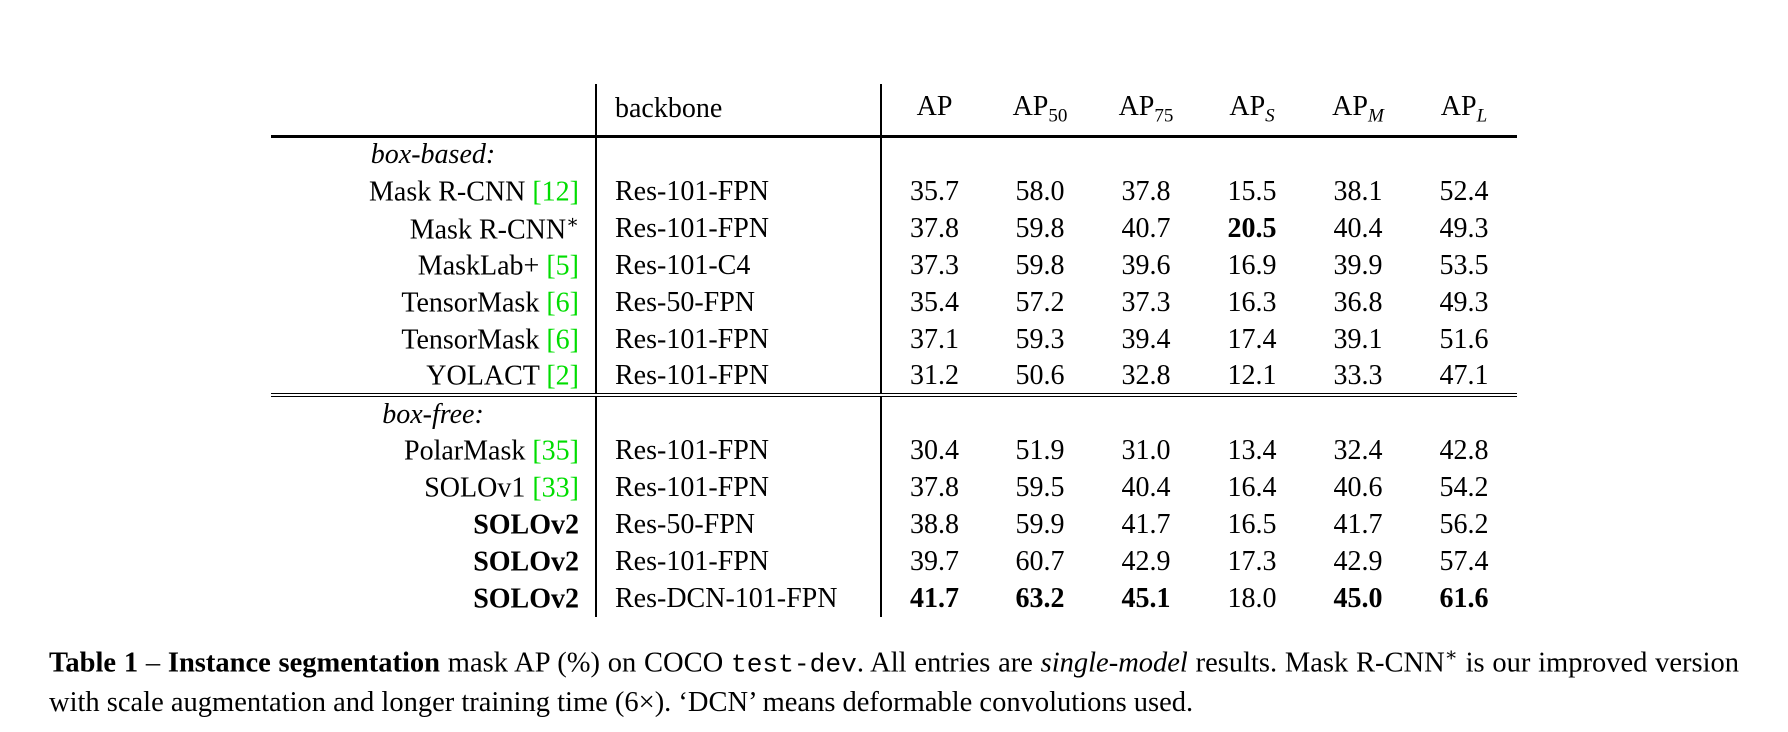 The width and height of the screenshot is (1788, 732). Describe the element at coordinates (1358, 154) in the screenshot. I see `apm-cell` at that location.